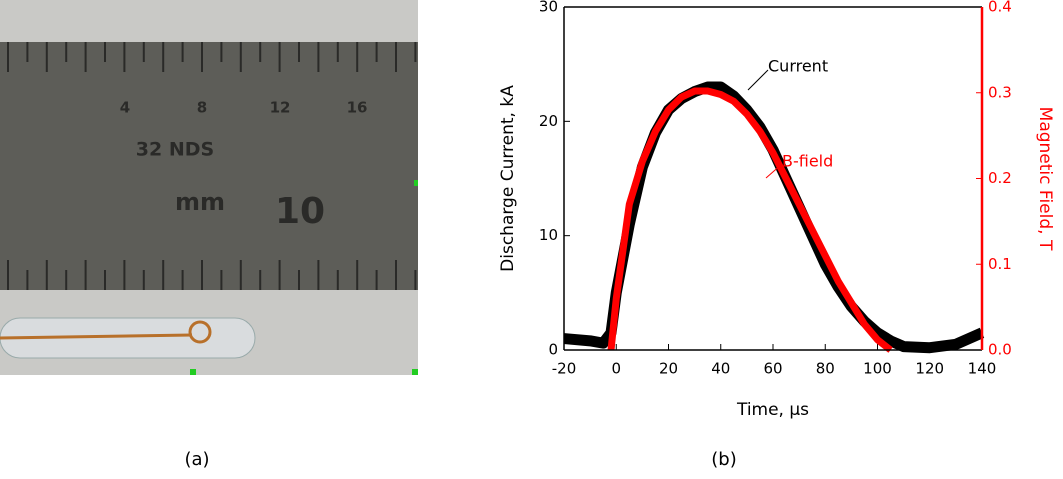 The width and height of the screenshot is (1063, 479). Describe the element at coordinates (564, 369) in the screenshot. I see `x-tick-label: -20` at that location.